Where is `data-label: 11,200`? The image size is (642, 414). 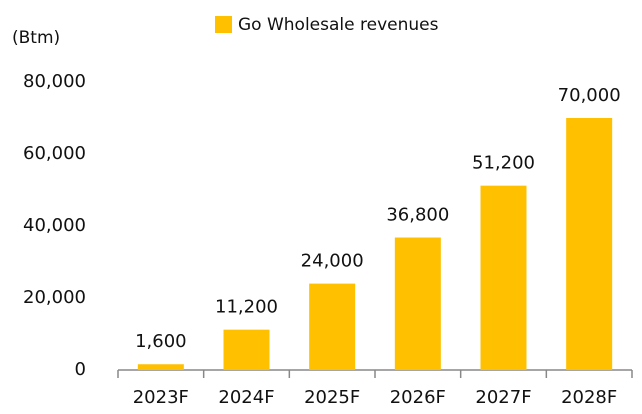
data-label: 11,200 is located at coordinates (246, 307).